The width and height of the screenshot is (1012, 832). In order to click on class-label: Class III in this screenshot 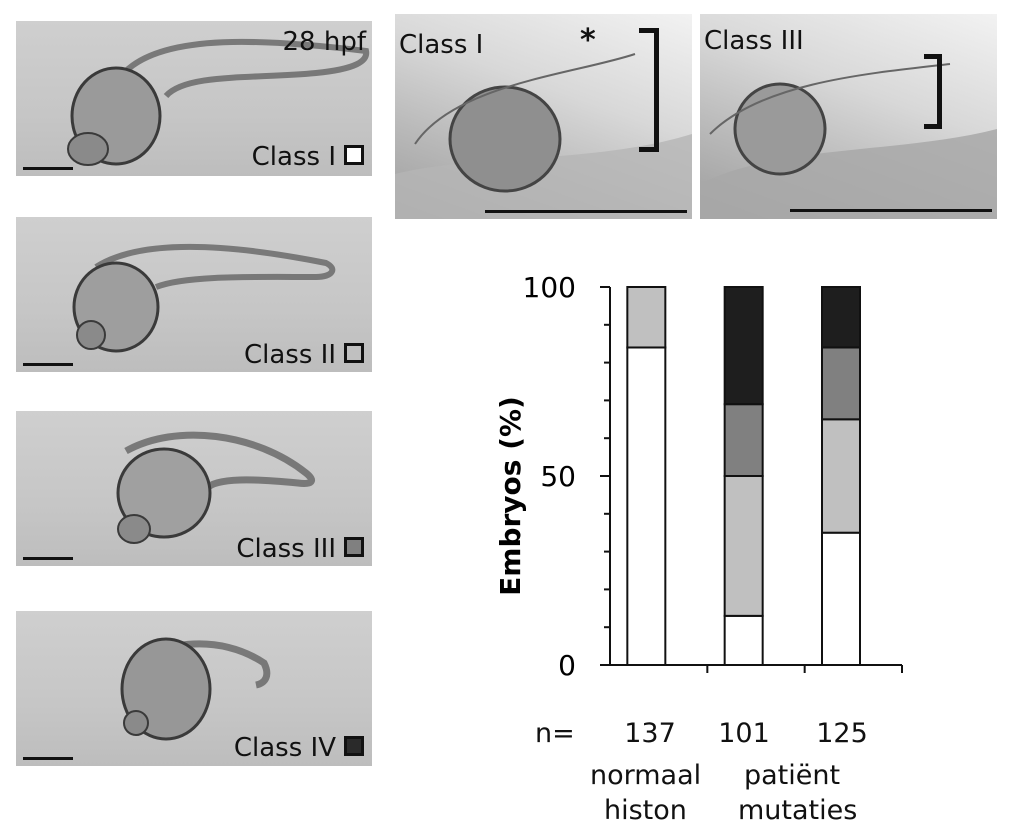, I will do `click(286, 549)`.